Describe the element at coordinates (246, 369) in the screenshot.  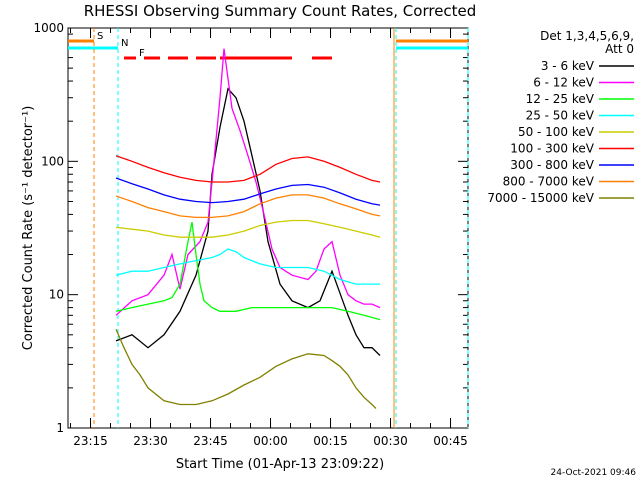
I see `series-line-7000-15000-kev` at that location.